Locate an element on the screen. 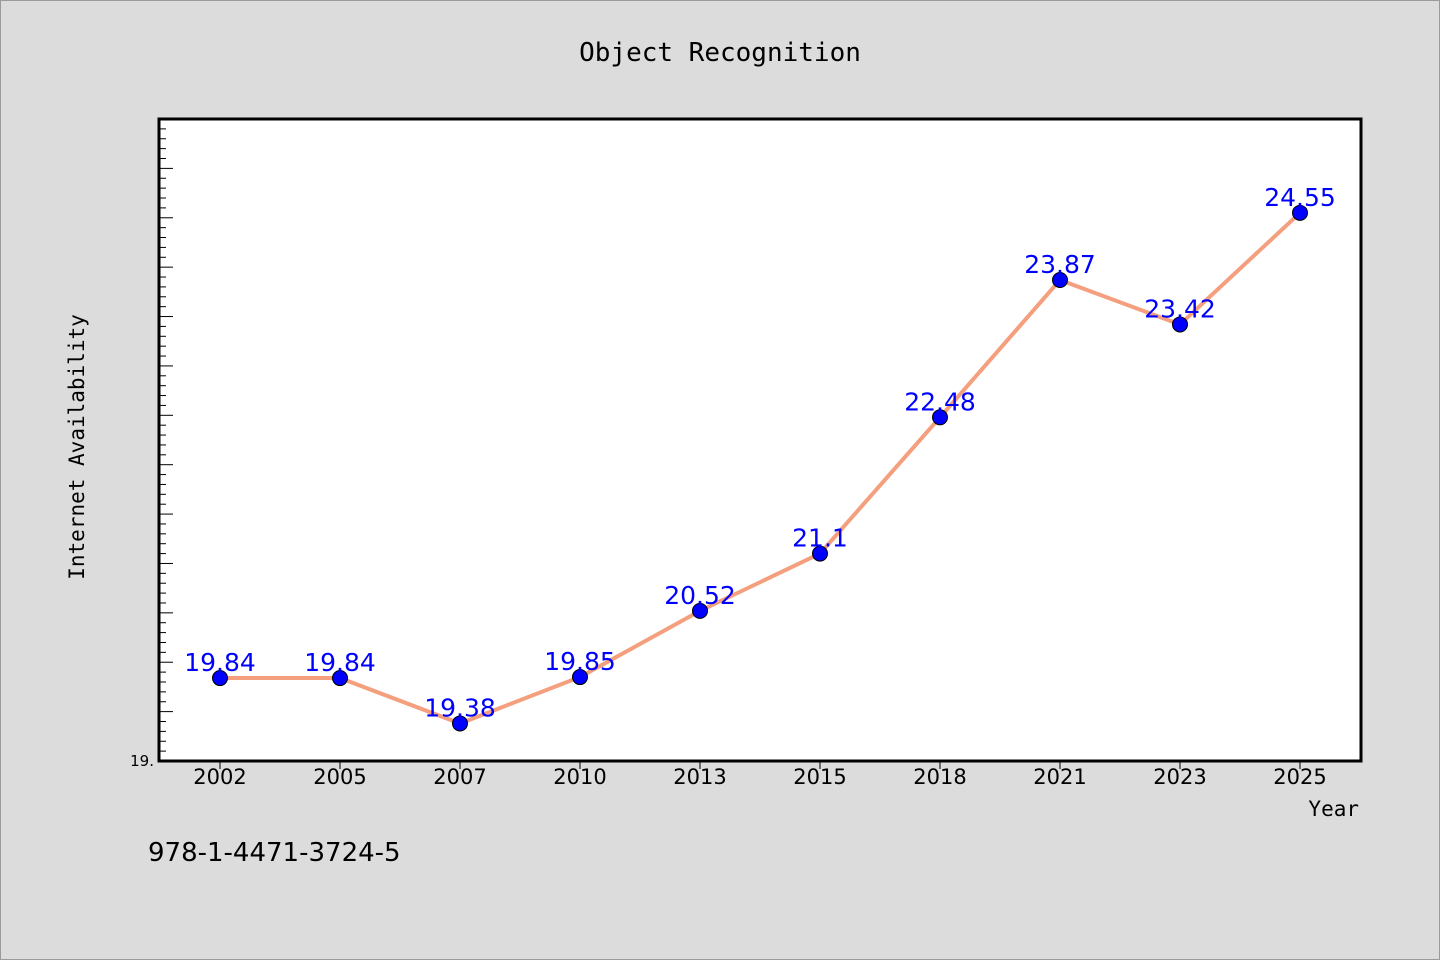 The image size is (1440, 960). x-axis-tick-labels: 2002 2005 2007 2010 2013 2015 2018 2021 2023 2025 is located at coordinates (759, 777).